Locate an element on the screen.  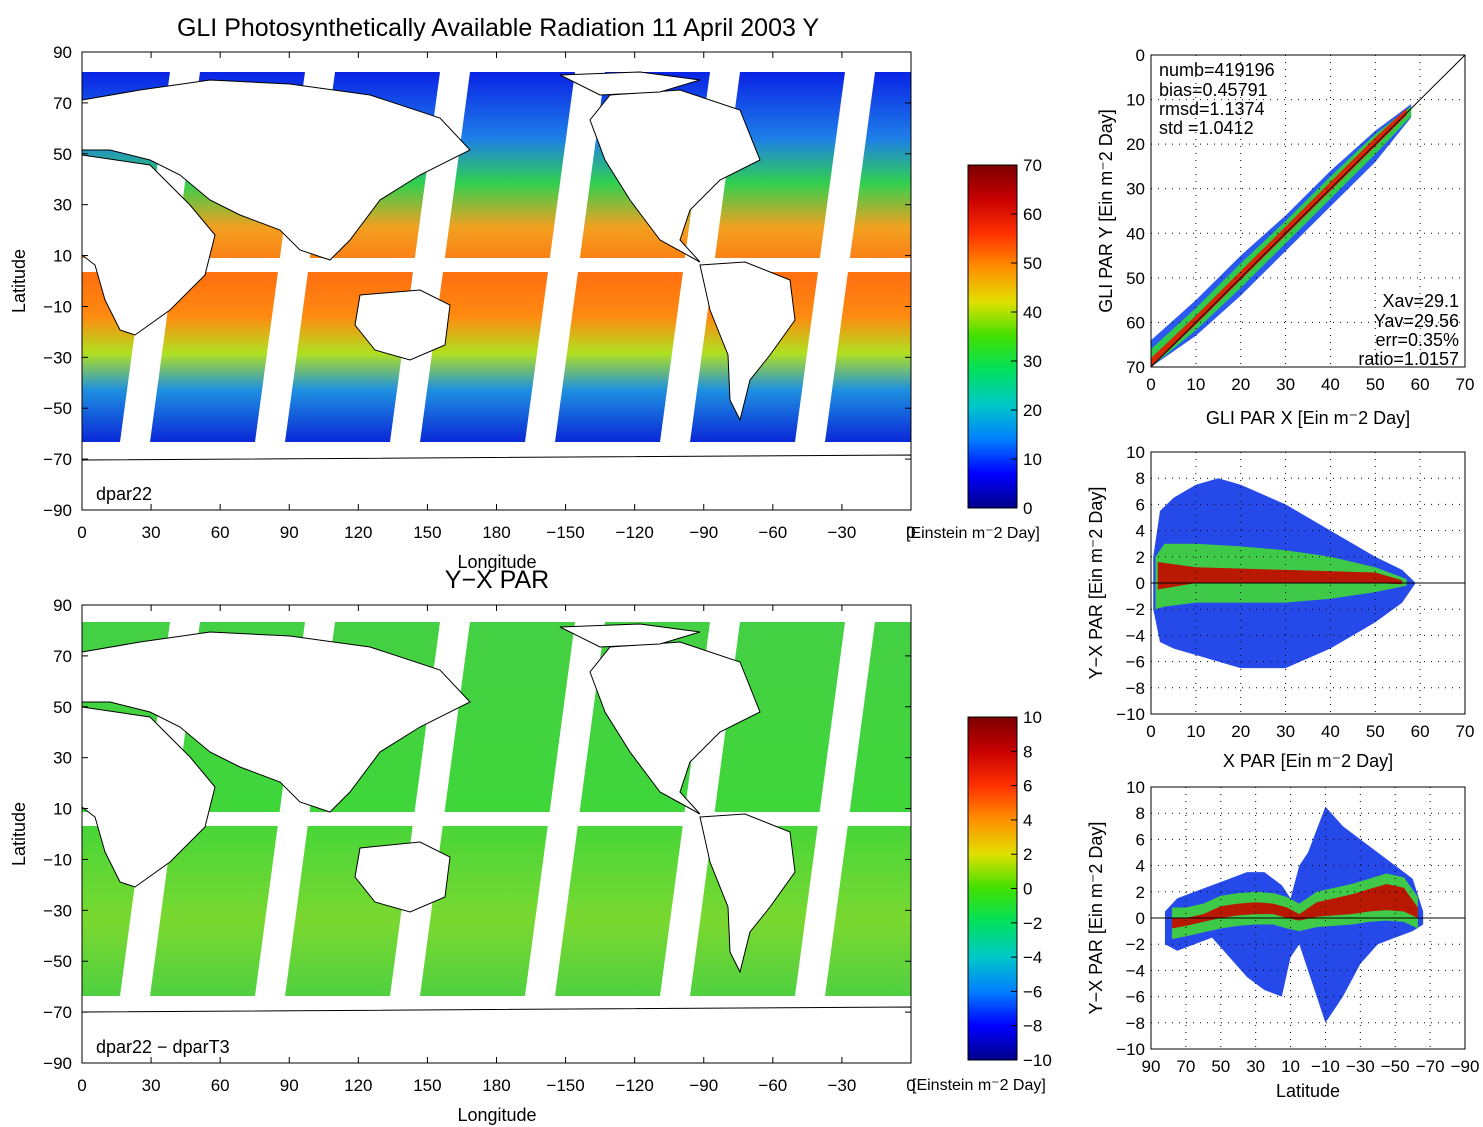
map2-ytick-label: −30 is located at coordinates (57, 910).